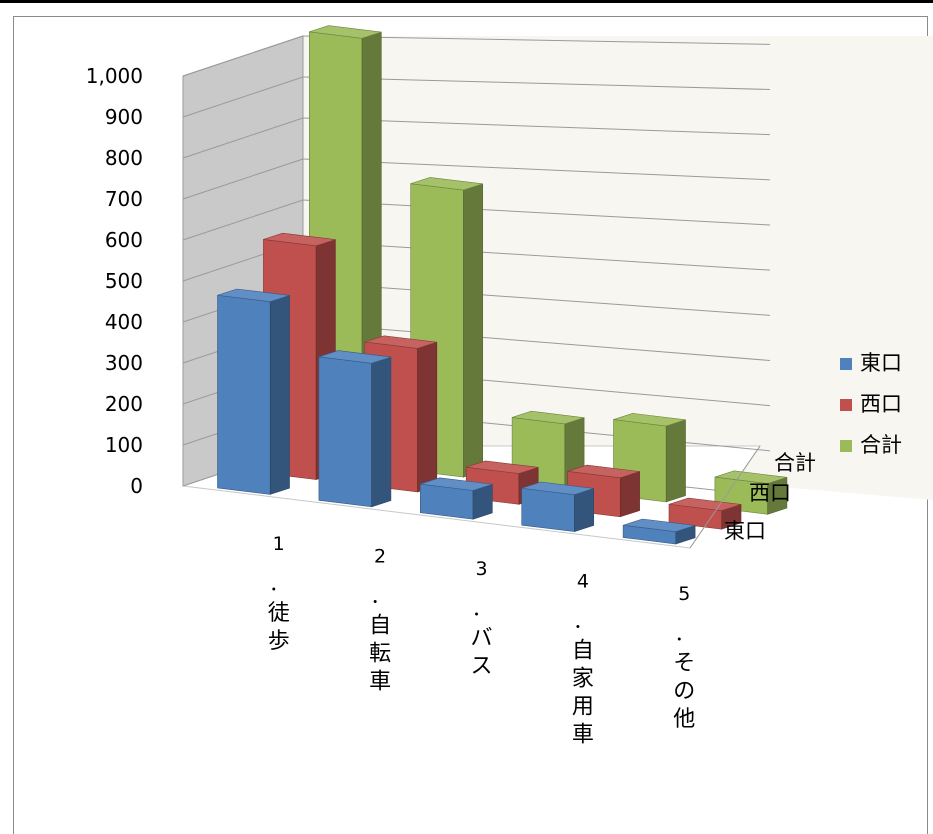  What do you see at coordinates (684, 691) in the screenshot?
I see `x-label-char: の` at bounding box center [684, 691].